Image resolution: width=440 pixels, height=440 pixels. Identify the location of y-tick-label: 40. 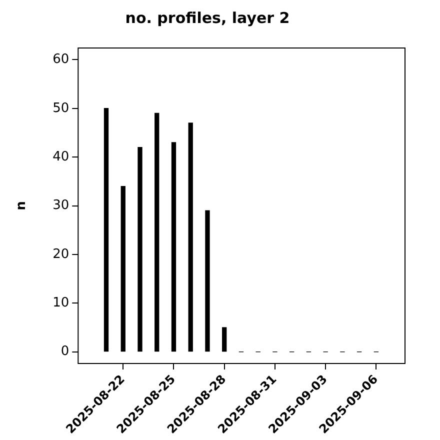
(61, 156).